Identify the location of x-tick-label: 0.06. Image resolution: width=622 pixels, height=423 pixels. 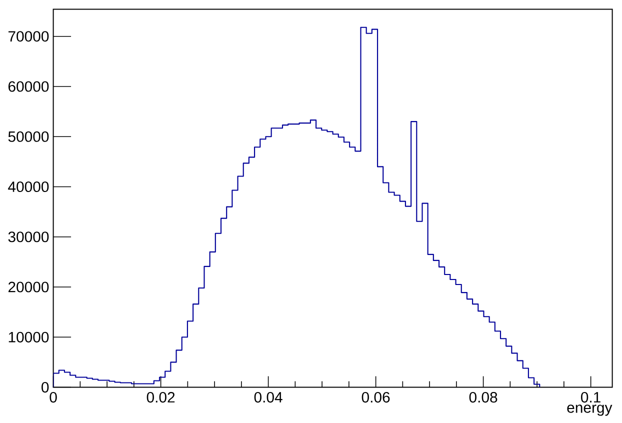
(376, 397).